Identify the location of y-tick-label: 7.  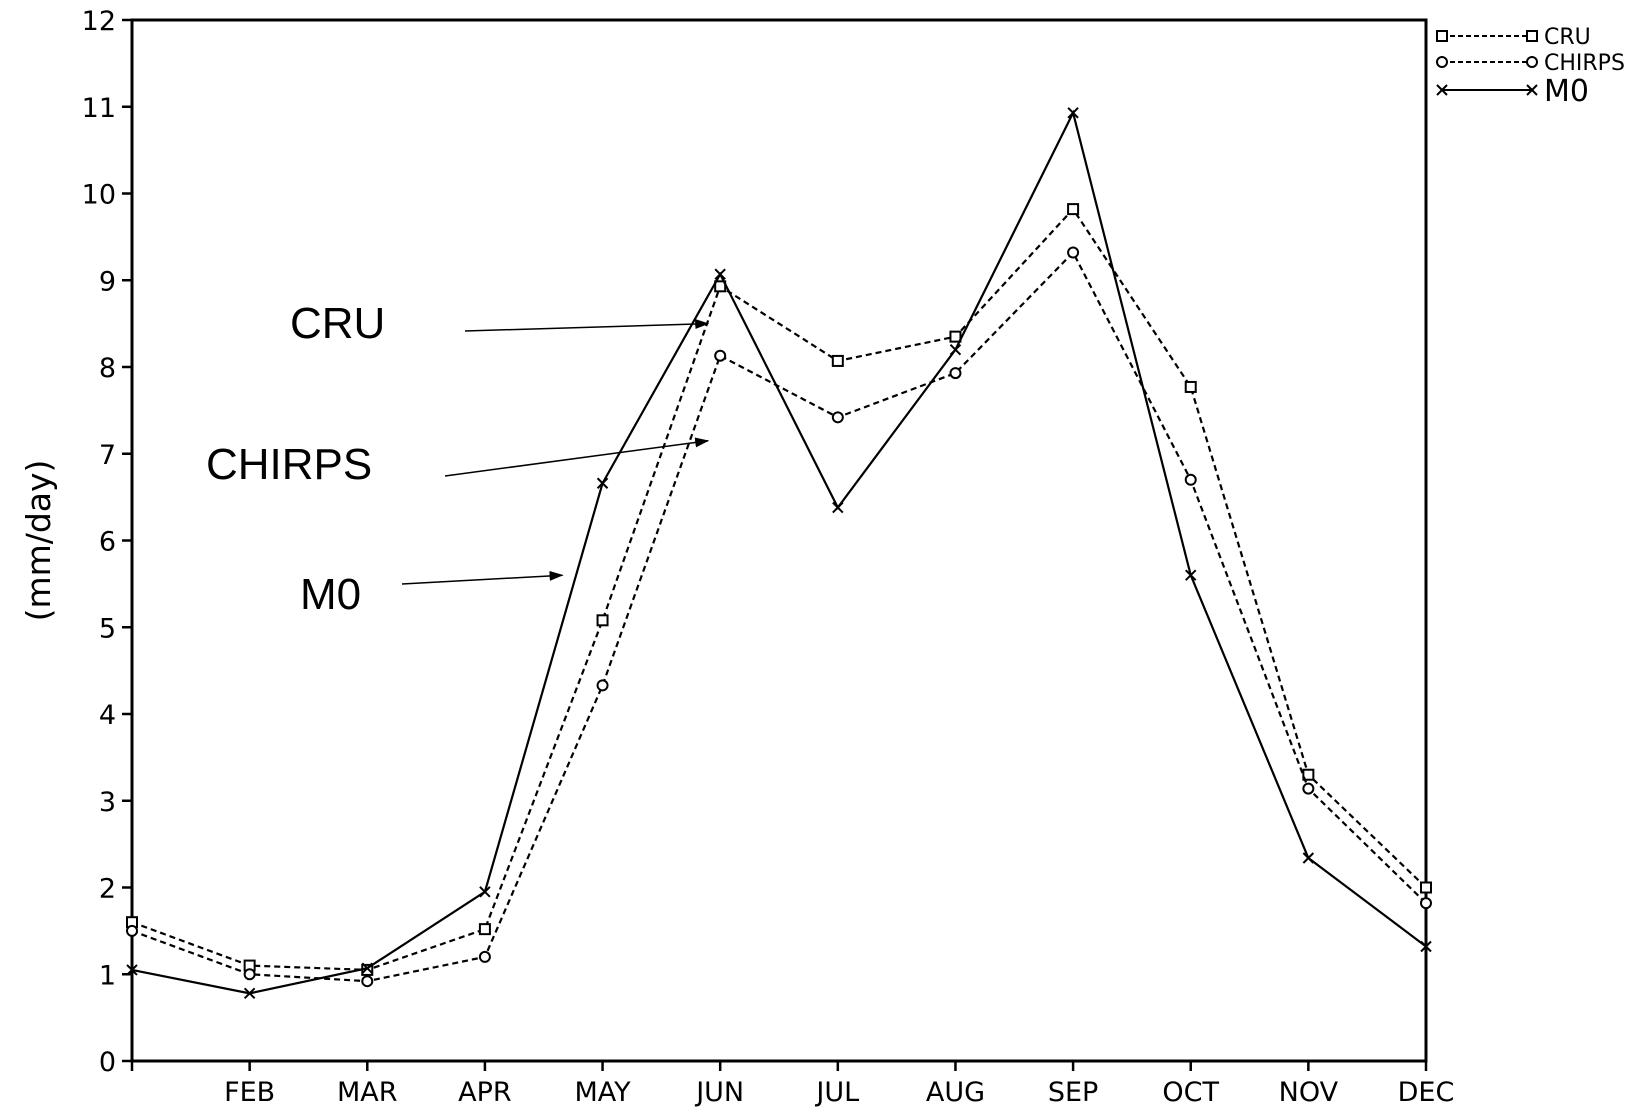
(107, 455).